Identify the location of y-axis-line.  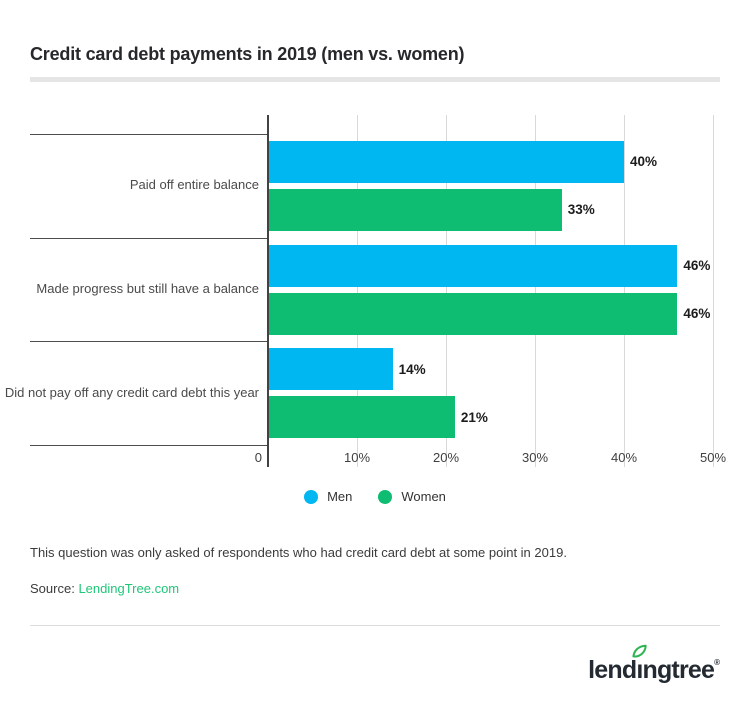
(268, 291).